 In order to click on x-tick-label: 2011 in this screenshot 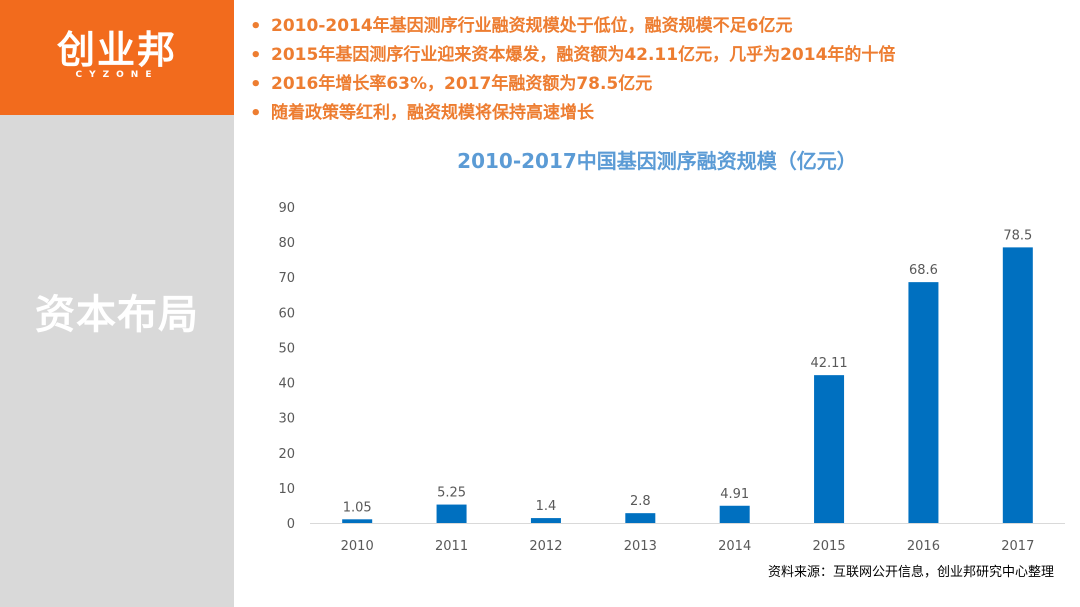, I will do `click(451, 546)`.